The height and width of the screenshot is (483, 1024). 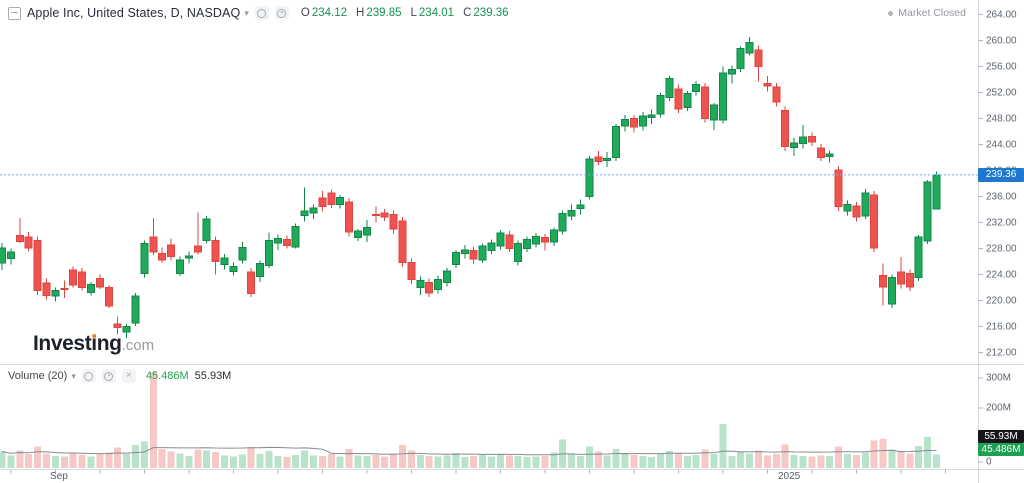 I want to click on circle-icon, so click(x=262, y=13).